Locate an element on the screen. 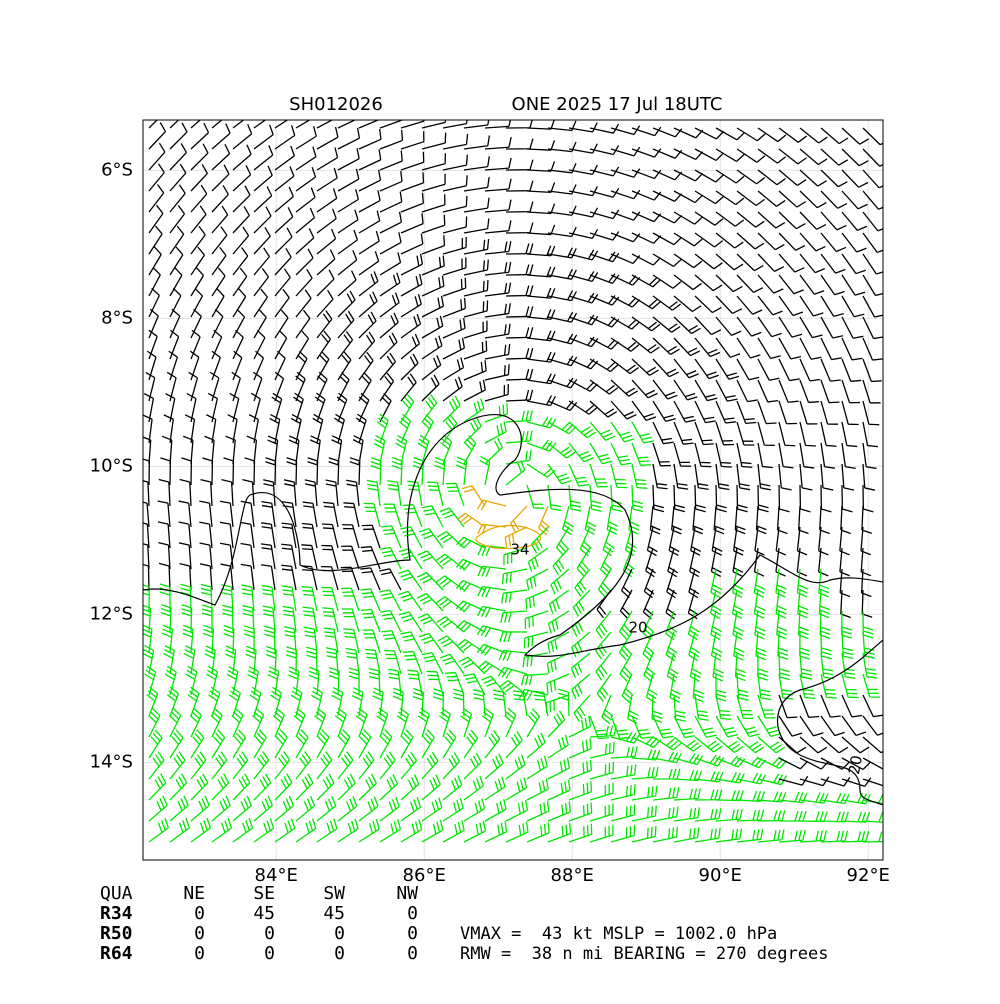 Image resolution: width=1000 pixels, height=1004 pixels. x-tick-label: 84°E is located at coordinates (276, 875).